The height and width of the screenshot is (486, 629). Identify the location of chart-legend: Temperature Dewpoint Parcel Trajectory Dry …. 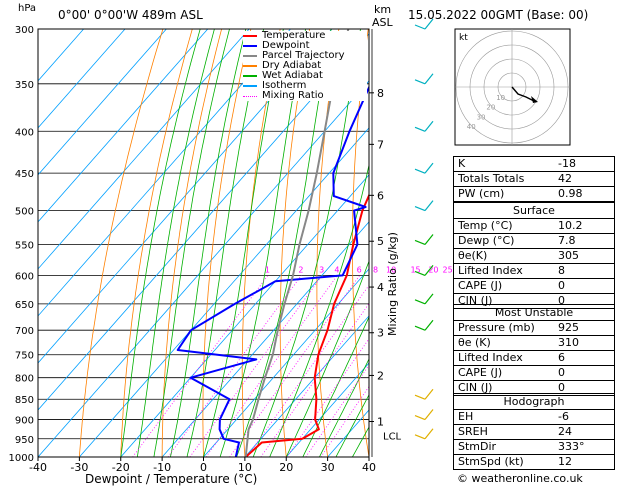
(305, 66).